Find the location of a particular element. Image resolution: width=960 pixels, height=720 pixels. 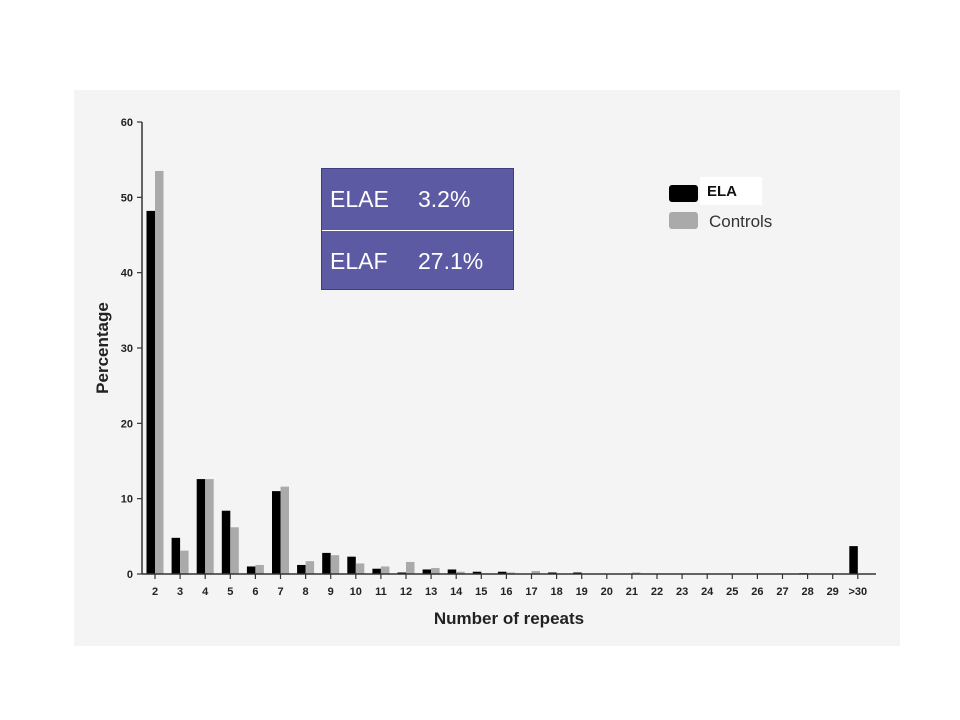

x-axis-title: Number of repeats is located at coordinates (509, 618).